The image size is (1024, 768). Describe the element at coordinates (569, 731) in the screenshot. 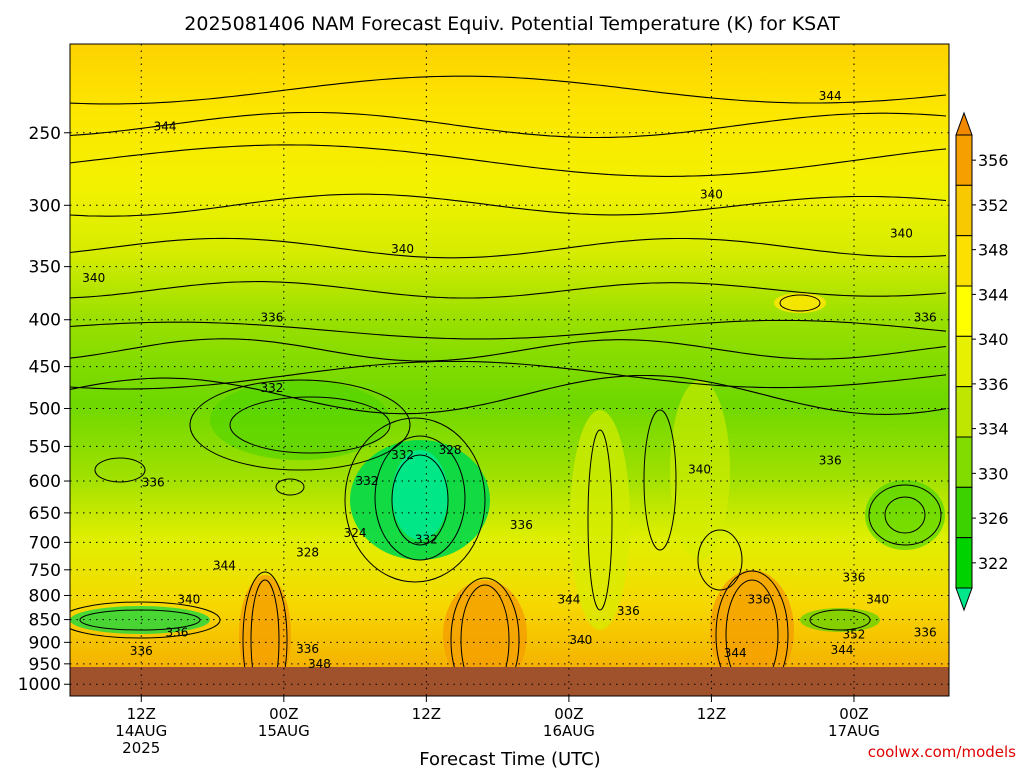

I see `x-tick-label: 16AUG` at that location.